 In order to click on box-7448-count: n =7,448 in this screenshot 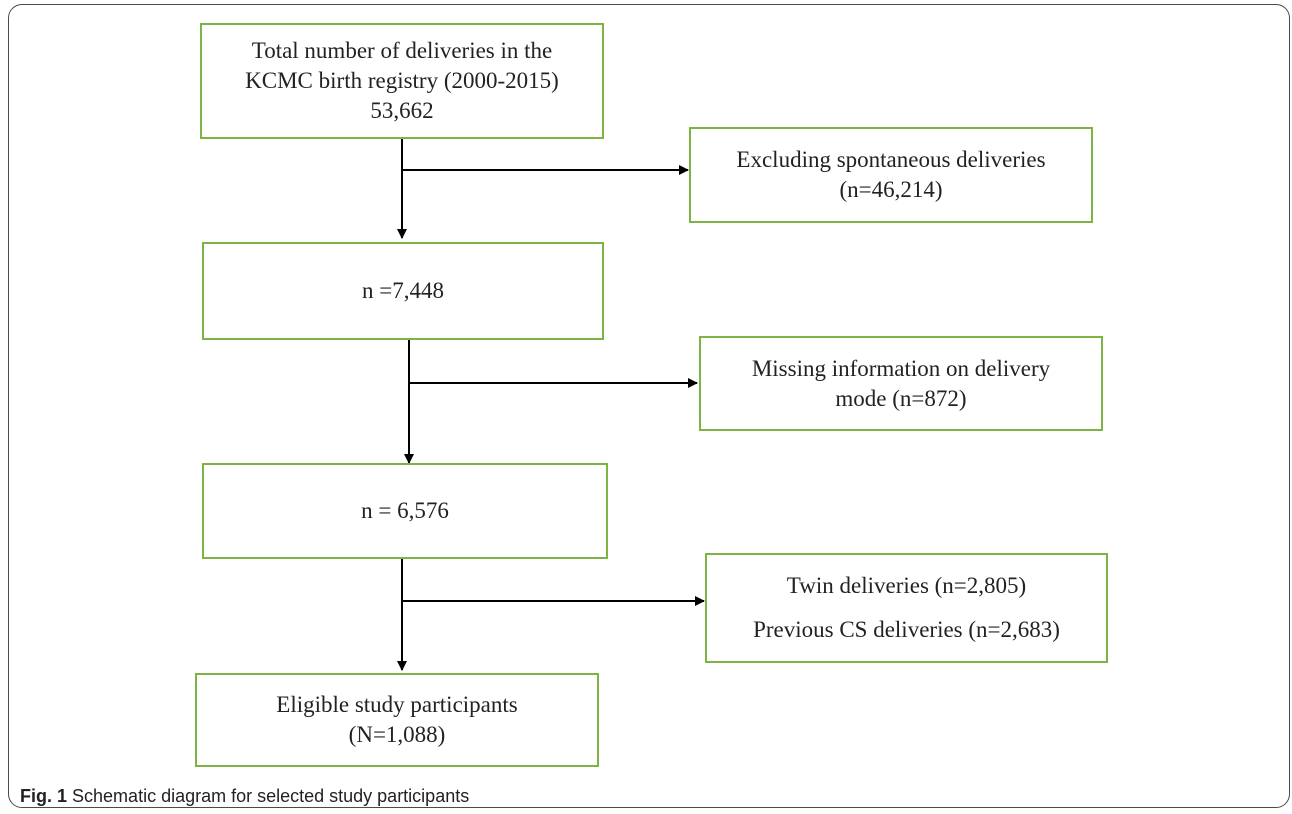, I will do `click(403, 290)`.